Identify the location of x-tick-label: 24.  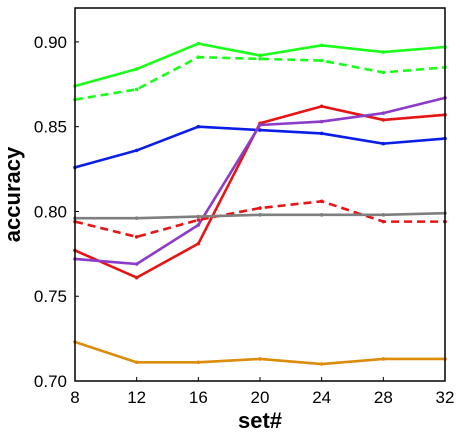
(321, 397).